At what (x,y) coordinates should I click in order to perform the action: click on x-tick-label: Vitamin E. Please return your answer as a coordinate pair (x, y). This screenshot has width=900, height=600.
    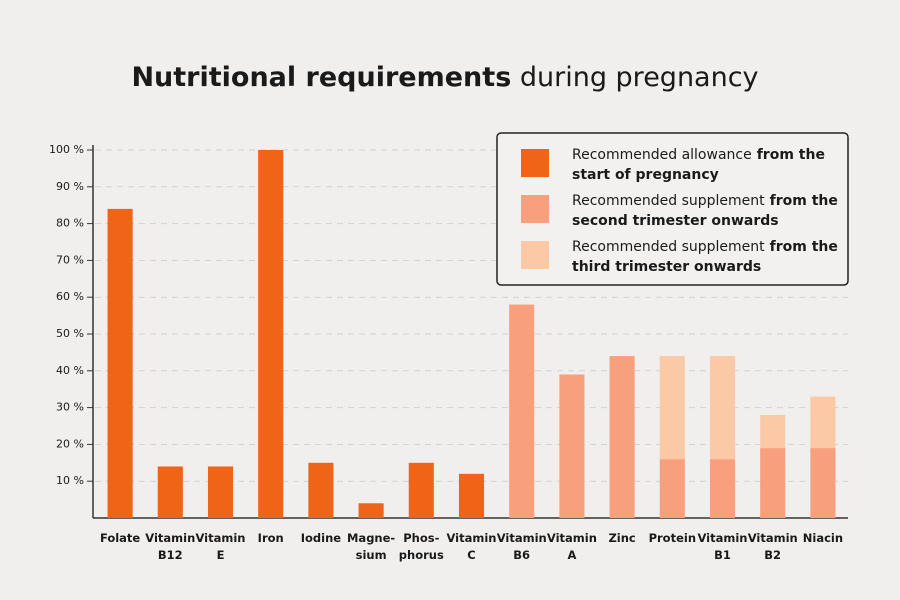
    Looking at the image, I should click on (220, 546).